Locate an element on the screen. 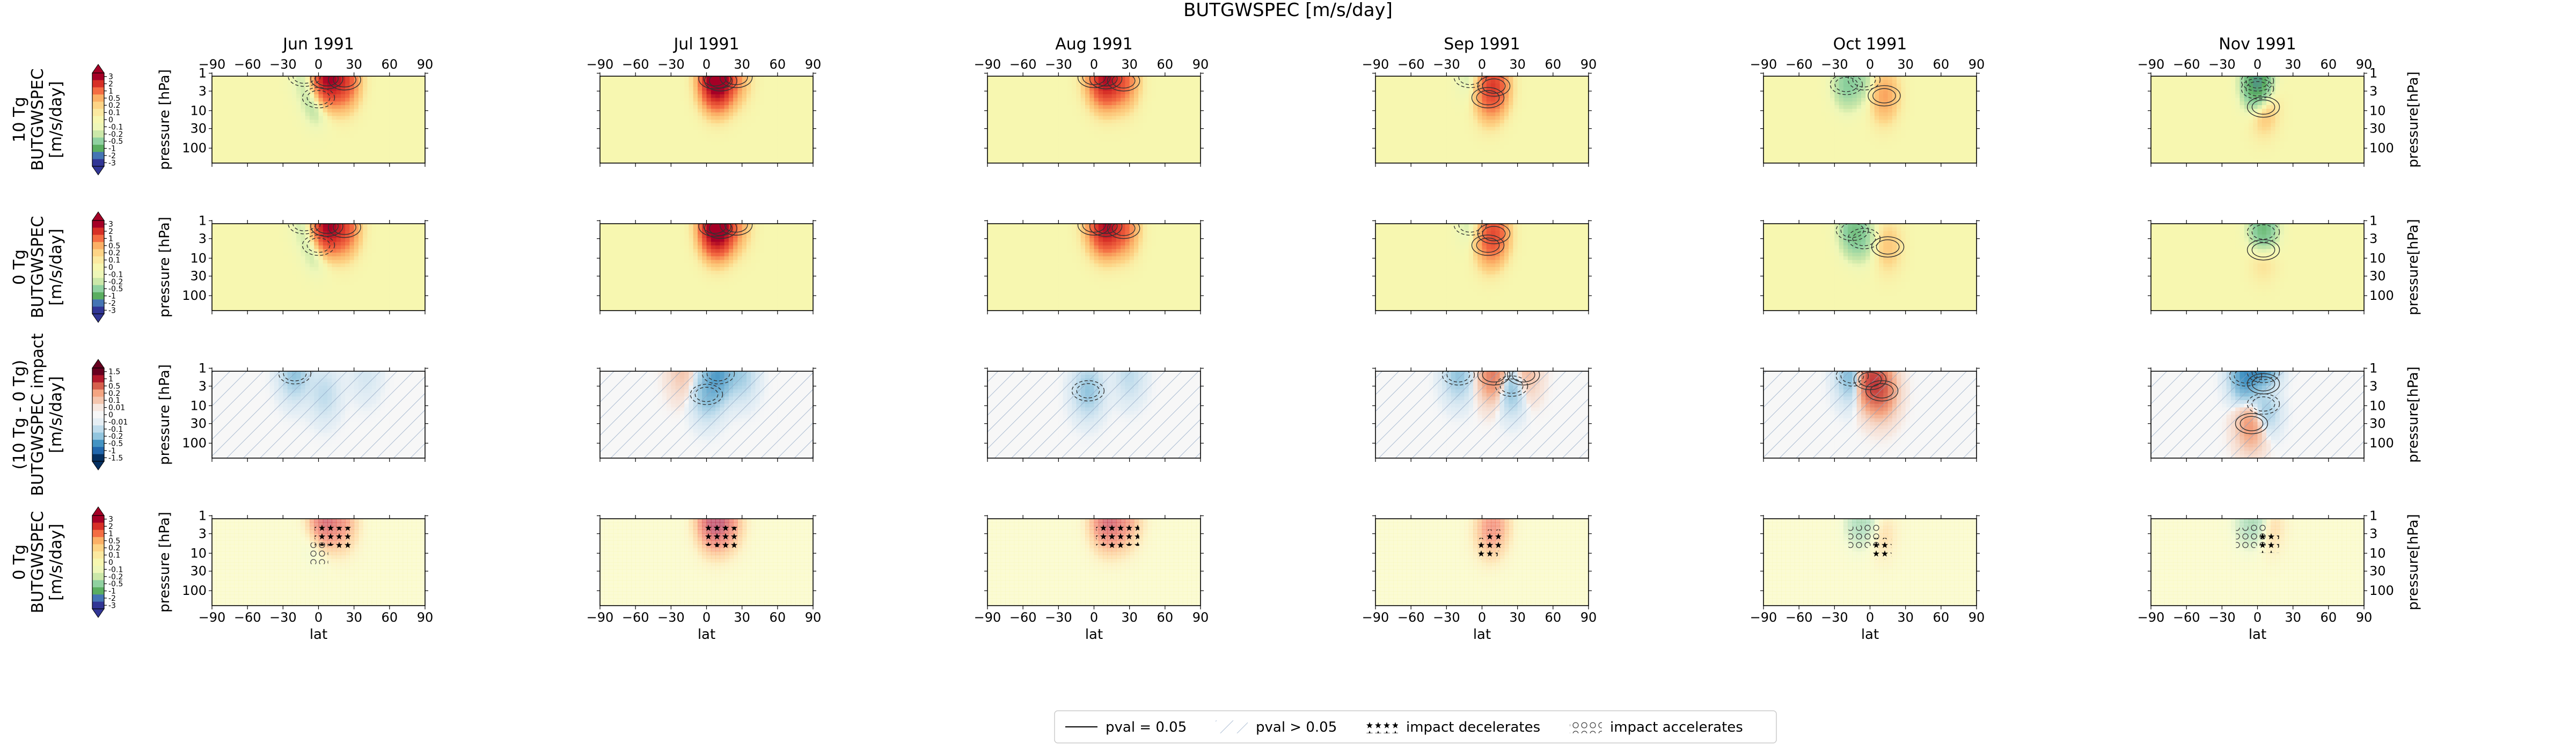 Image resolution: width=2576 pixels, height=751 pixels. x-tick-label-top: −60 is located at coordinates (1023, 64).